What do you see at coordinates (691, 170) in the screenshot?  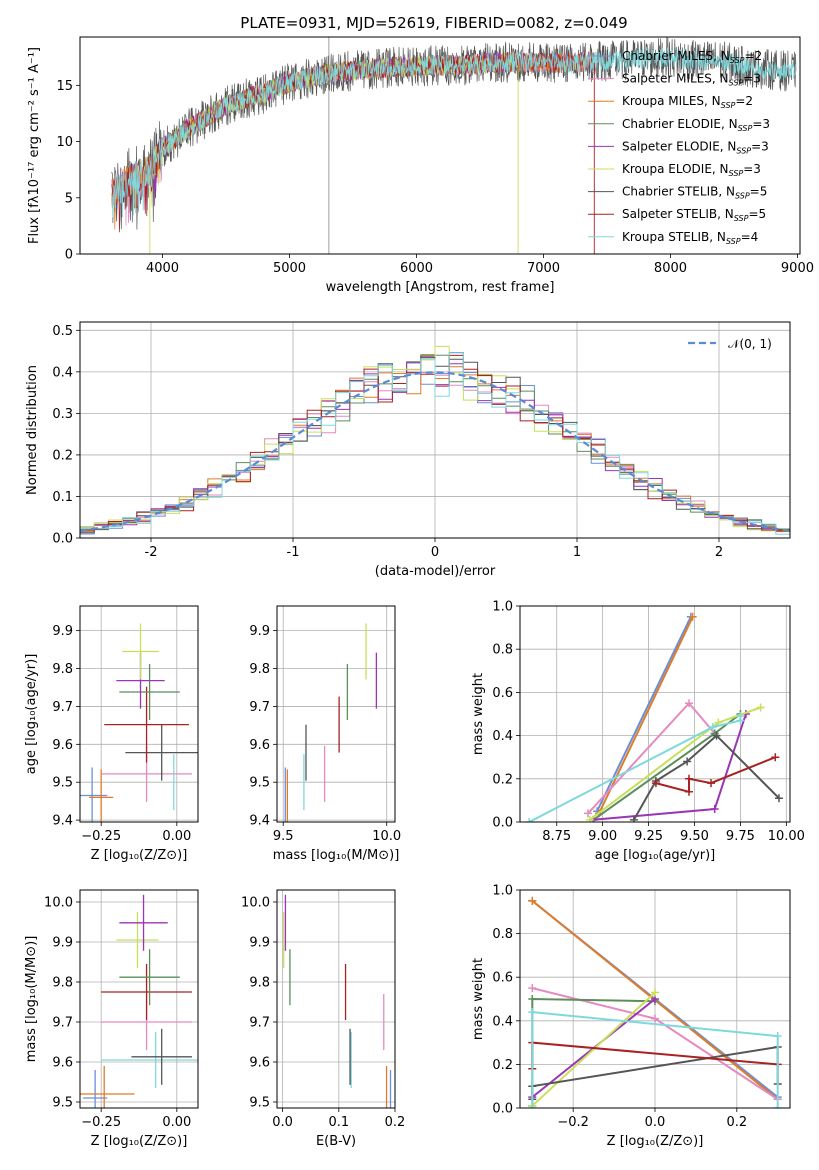 I see `legend-label: Kroupa ELODIE, NSSP=3` at bounding box center [691, 170].